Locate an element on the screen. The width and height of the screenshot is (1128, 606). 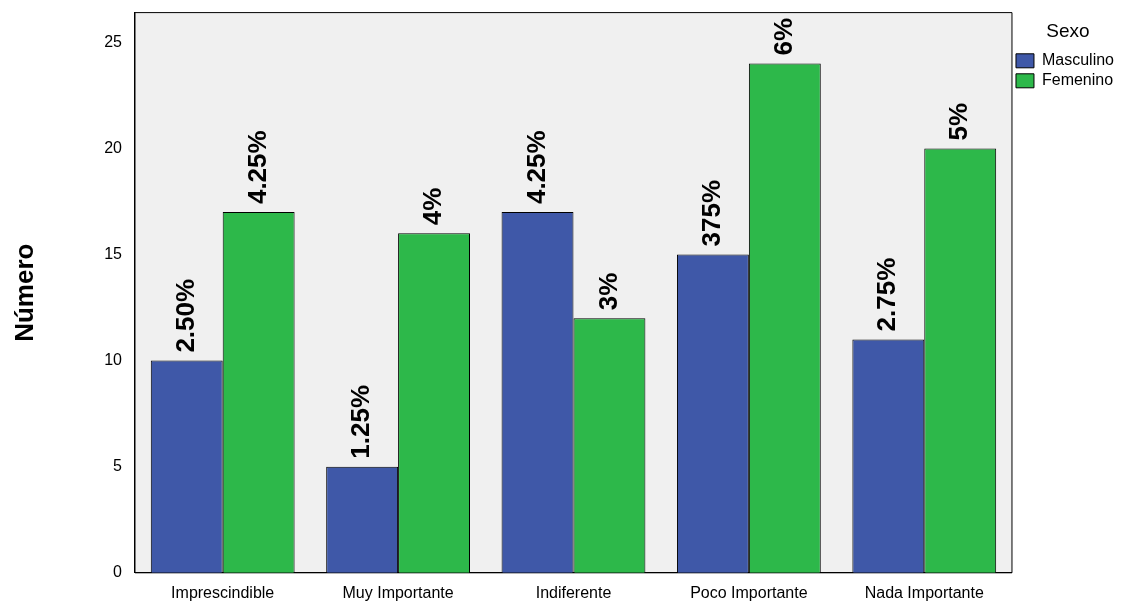
annotation: 3% is located at coordinates (607, 291).